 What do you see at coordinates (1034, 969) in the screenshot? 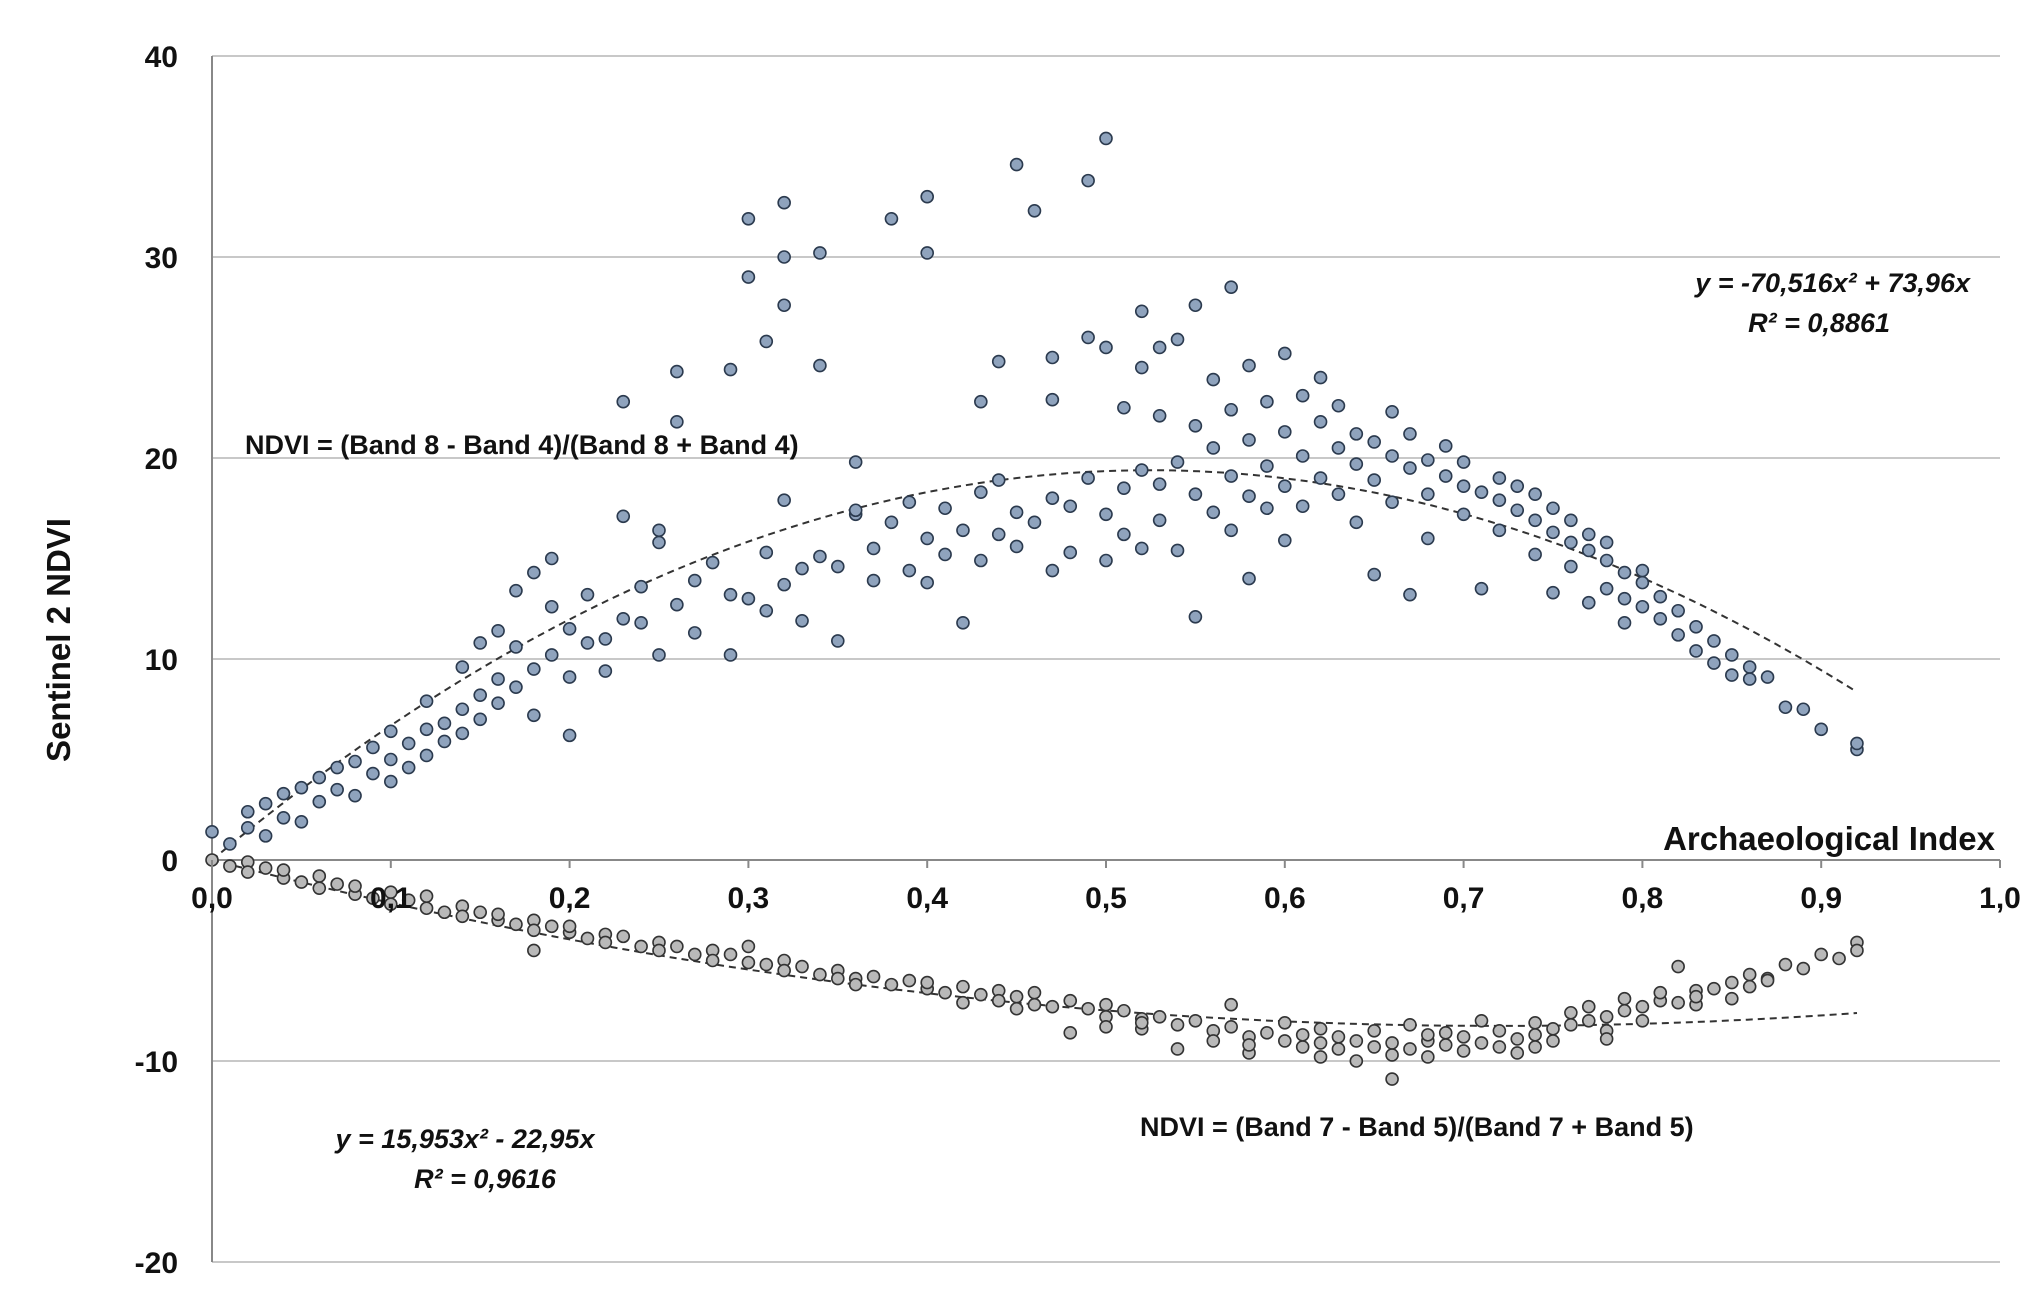
I see `series-2-points` at bounding box center [1034, 969].